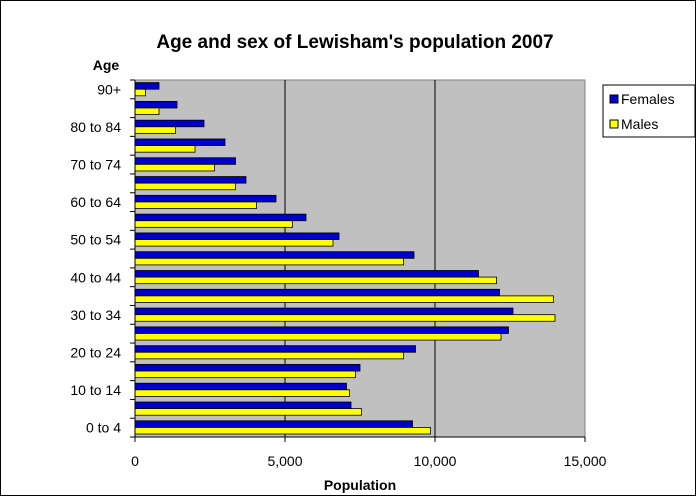 The width and height of the screenshot is (696, 496). I want to click on y-tick-label: 90+, so click(109, 89).